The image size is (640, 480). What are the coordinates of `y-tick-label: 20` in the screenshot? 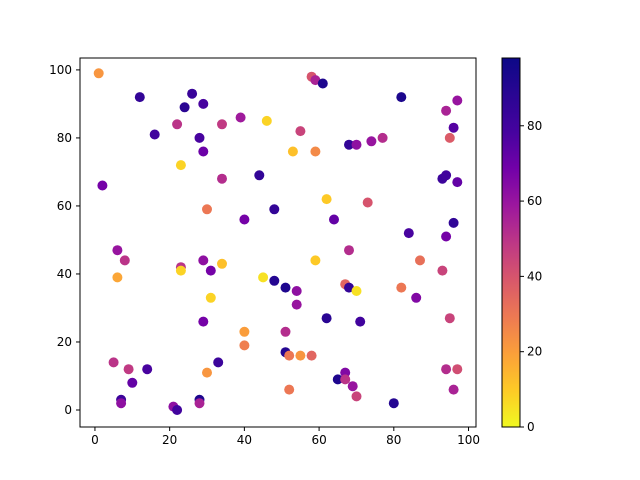 It's located at (64, 342).